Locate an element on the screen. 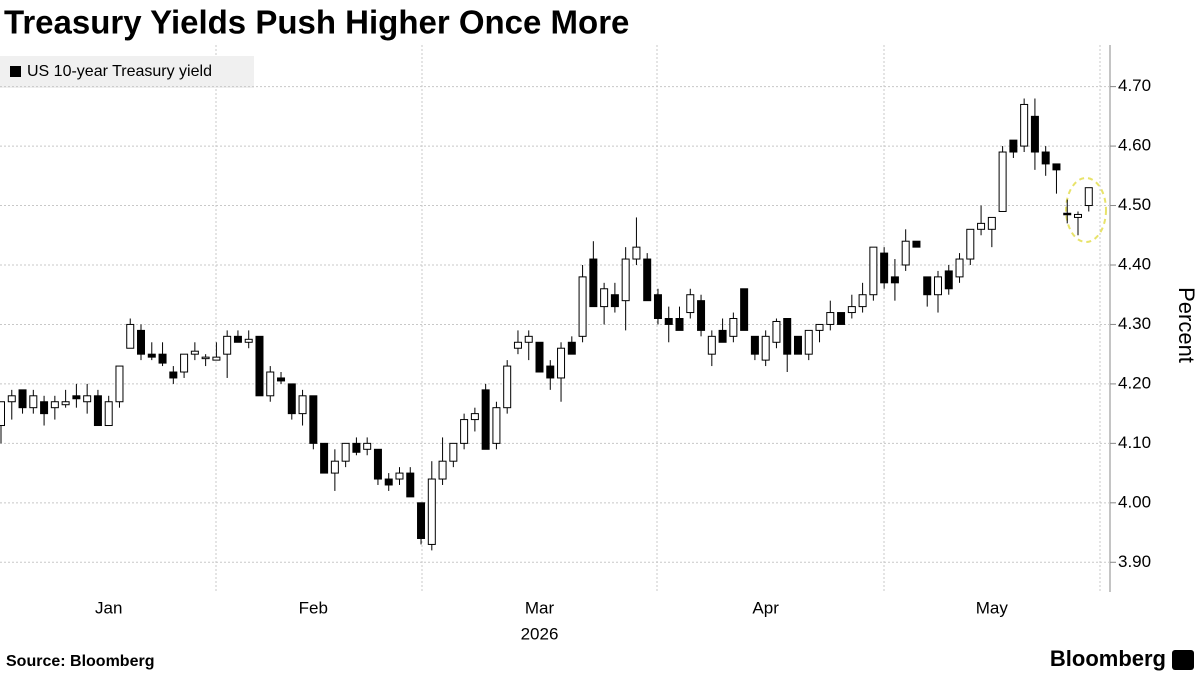  brand: Bloomberg is located at coordinates (1108, 658).